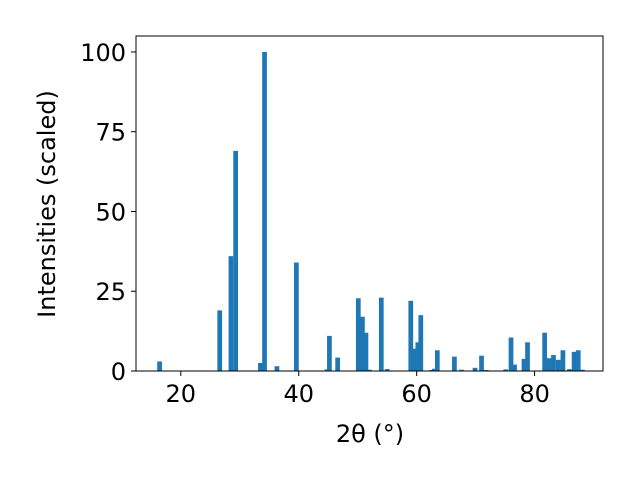 The image size is (640, 480). I want to click on y-tick-label: 0, so click(118, 372).